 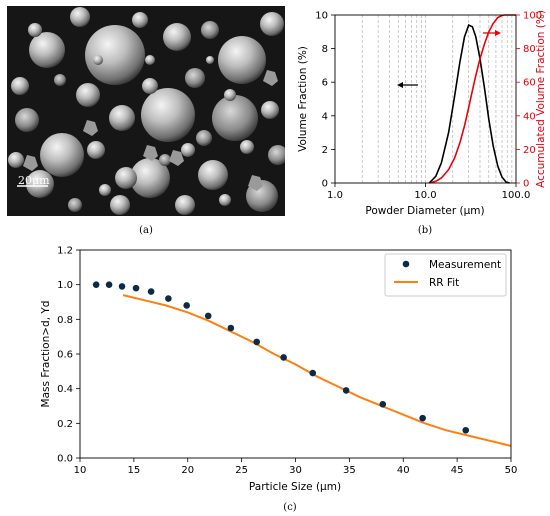 What do you see at coordinates (321, 16) in the screenshot?
I see `b-y-tick-label: 10` at bounding box center [321, 16].